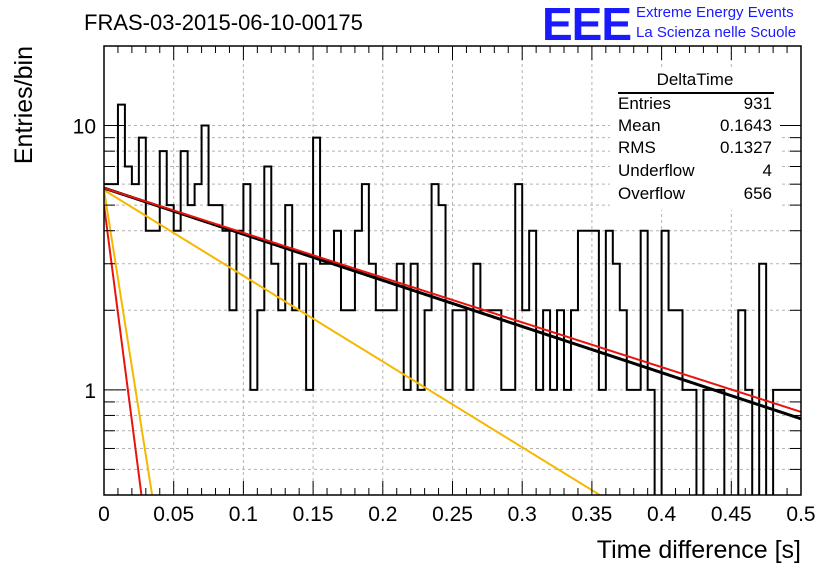 The width and height of the screenshot is (836, 572). I want to click on y-axis-label: Entries/bin, so click(24, 105).